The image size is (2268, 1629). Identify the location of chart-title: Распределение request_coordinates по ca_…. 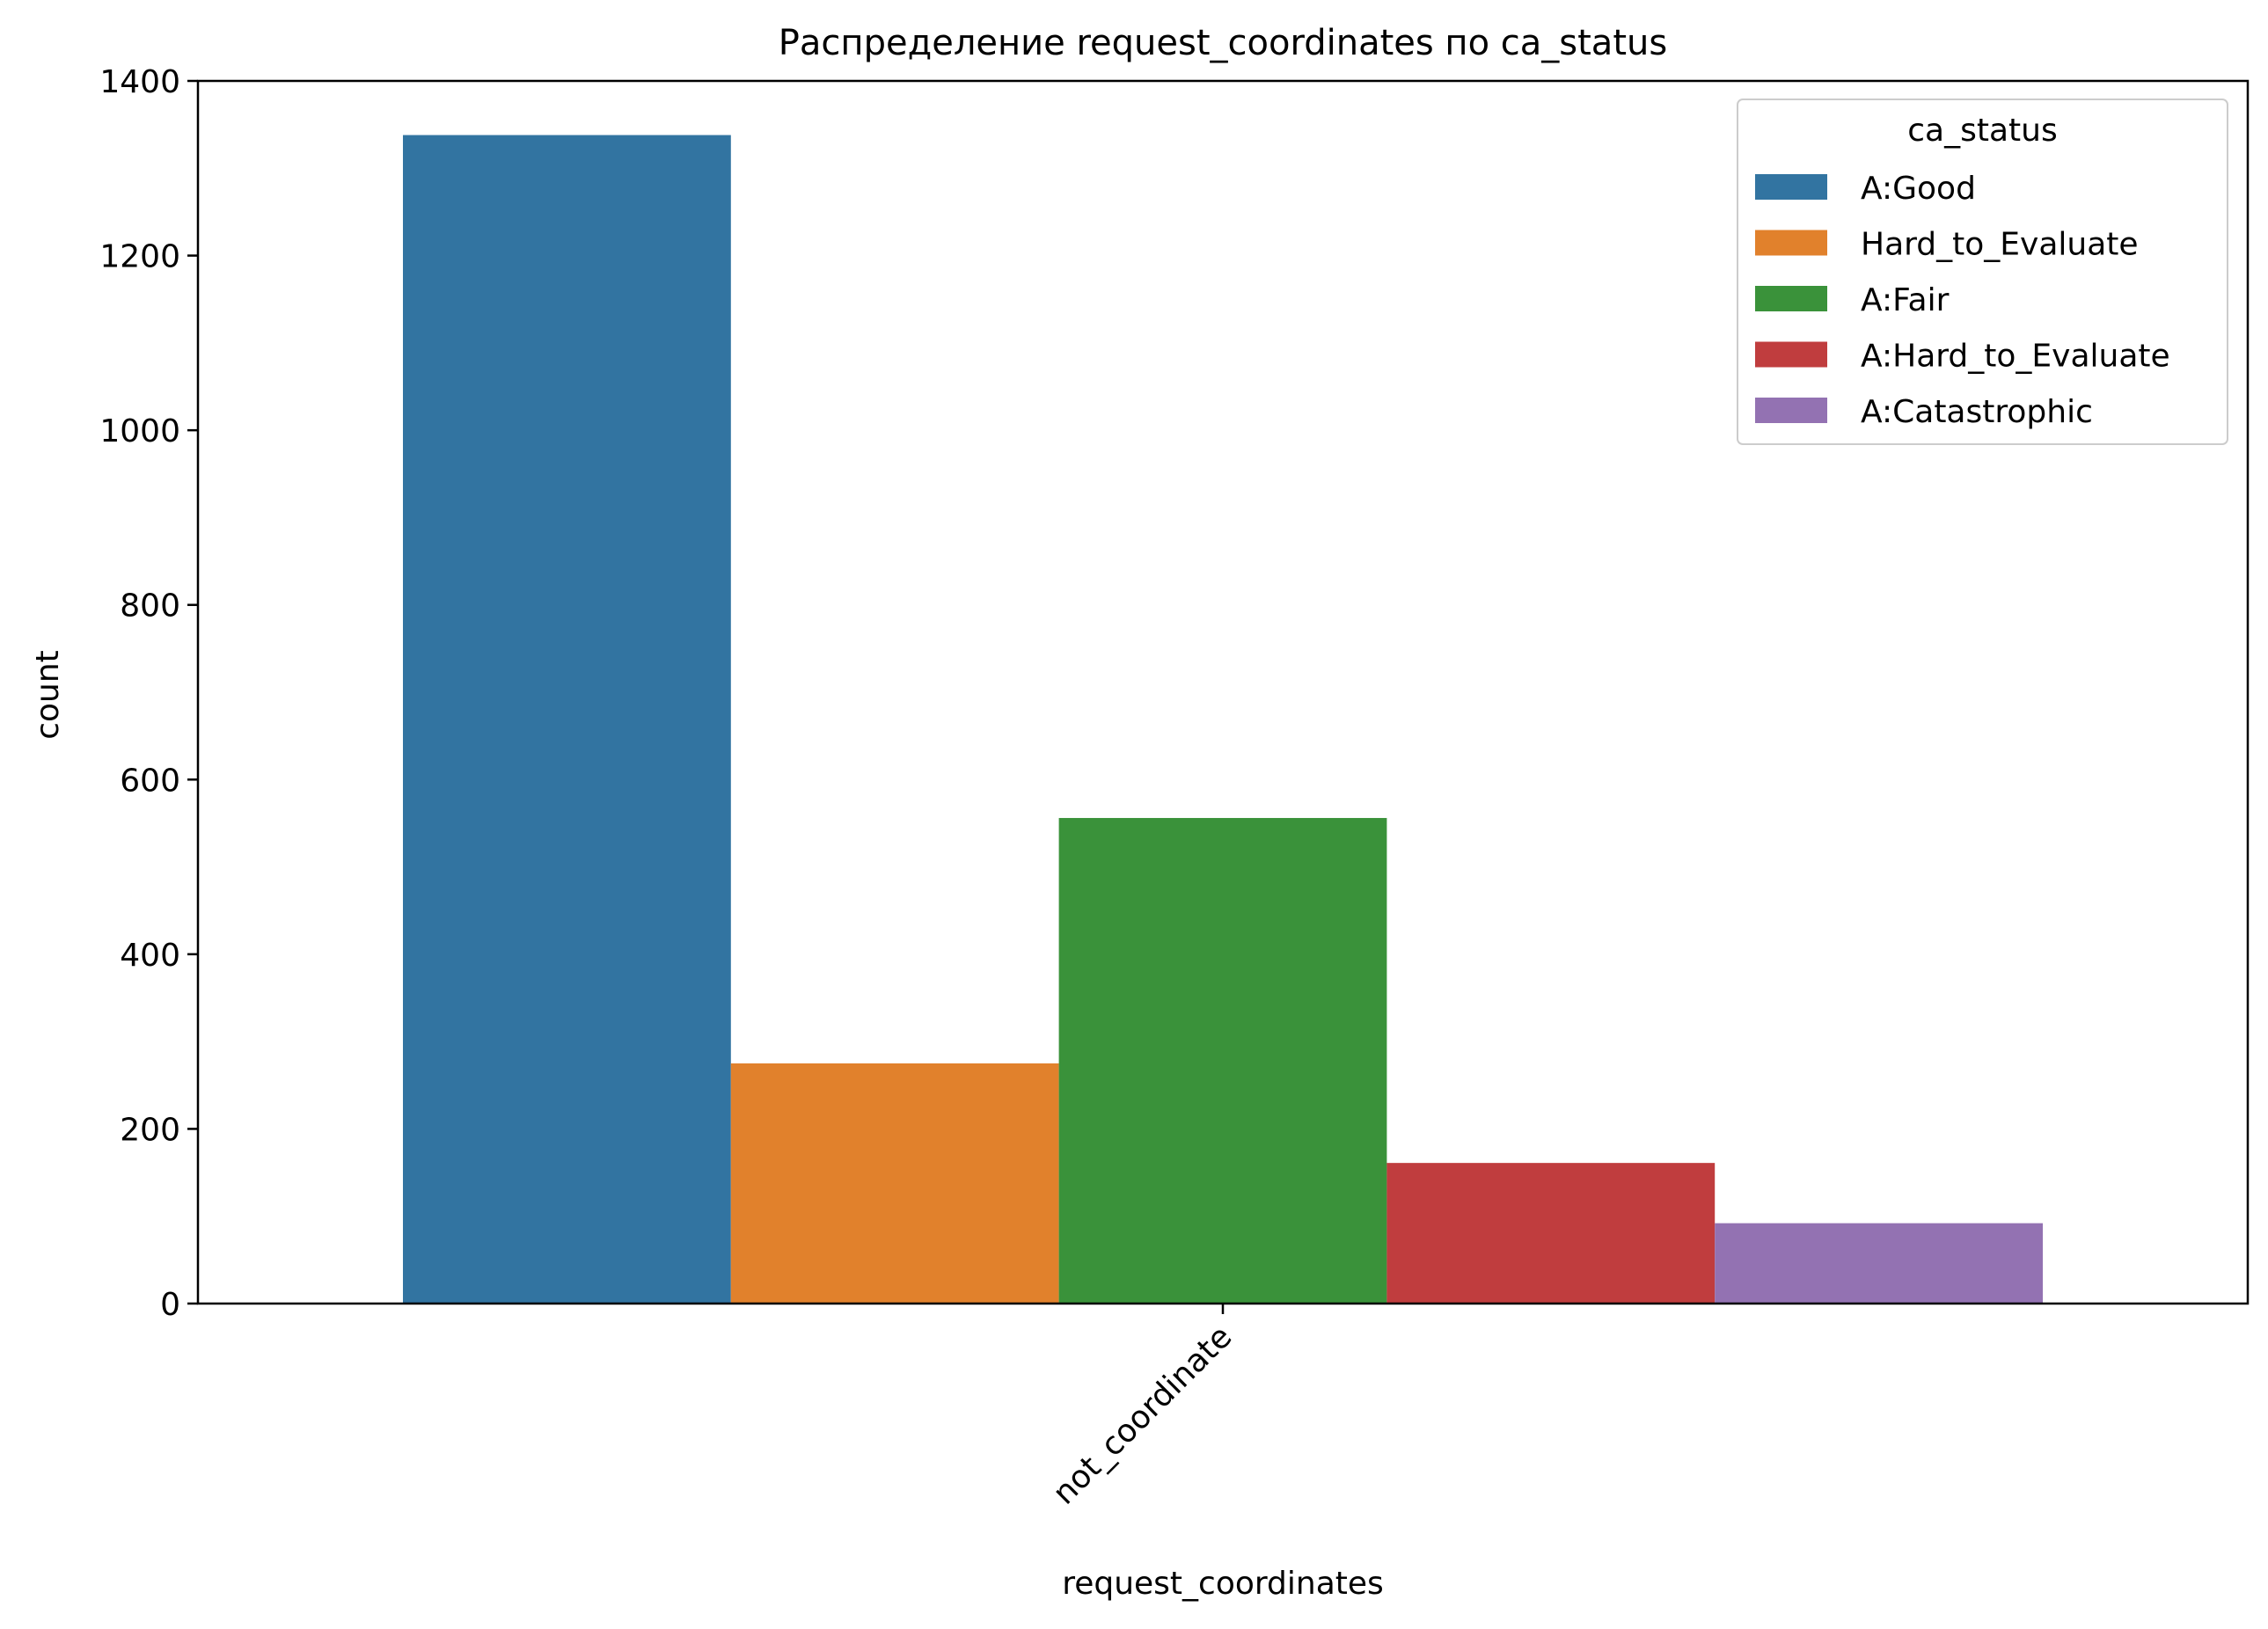
(1223, 43).